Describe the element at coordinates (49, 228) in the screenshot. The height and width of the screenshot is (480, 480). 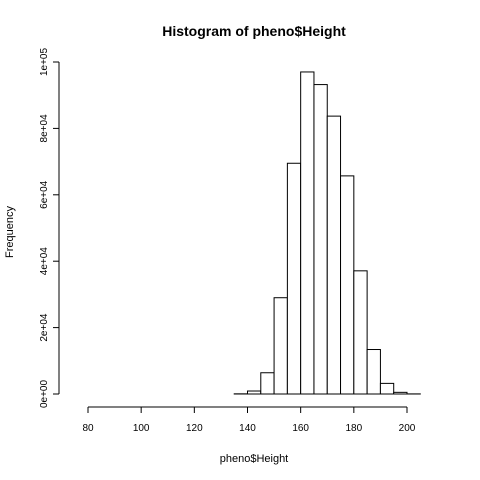
I see `y-axis: 0e+00 2e+04 4e+04 6e+04 8e+04 1e+05` at that location.